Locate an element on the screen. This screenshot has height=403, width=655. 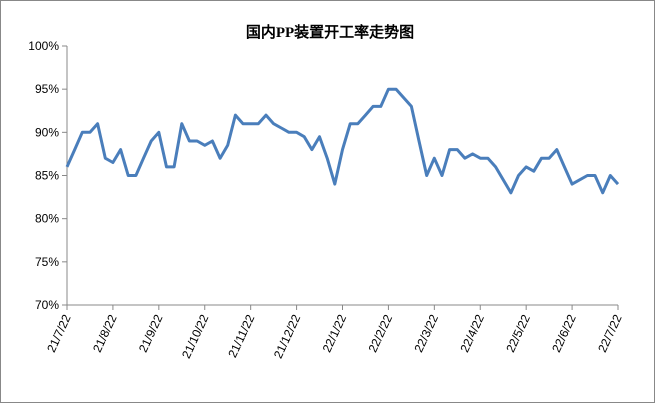
chart-title: 国内PP装置开工率走势图 is located at coordinates (330, 32).